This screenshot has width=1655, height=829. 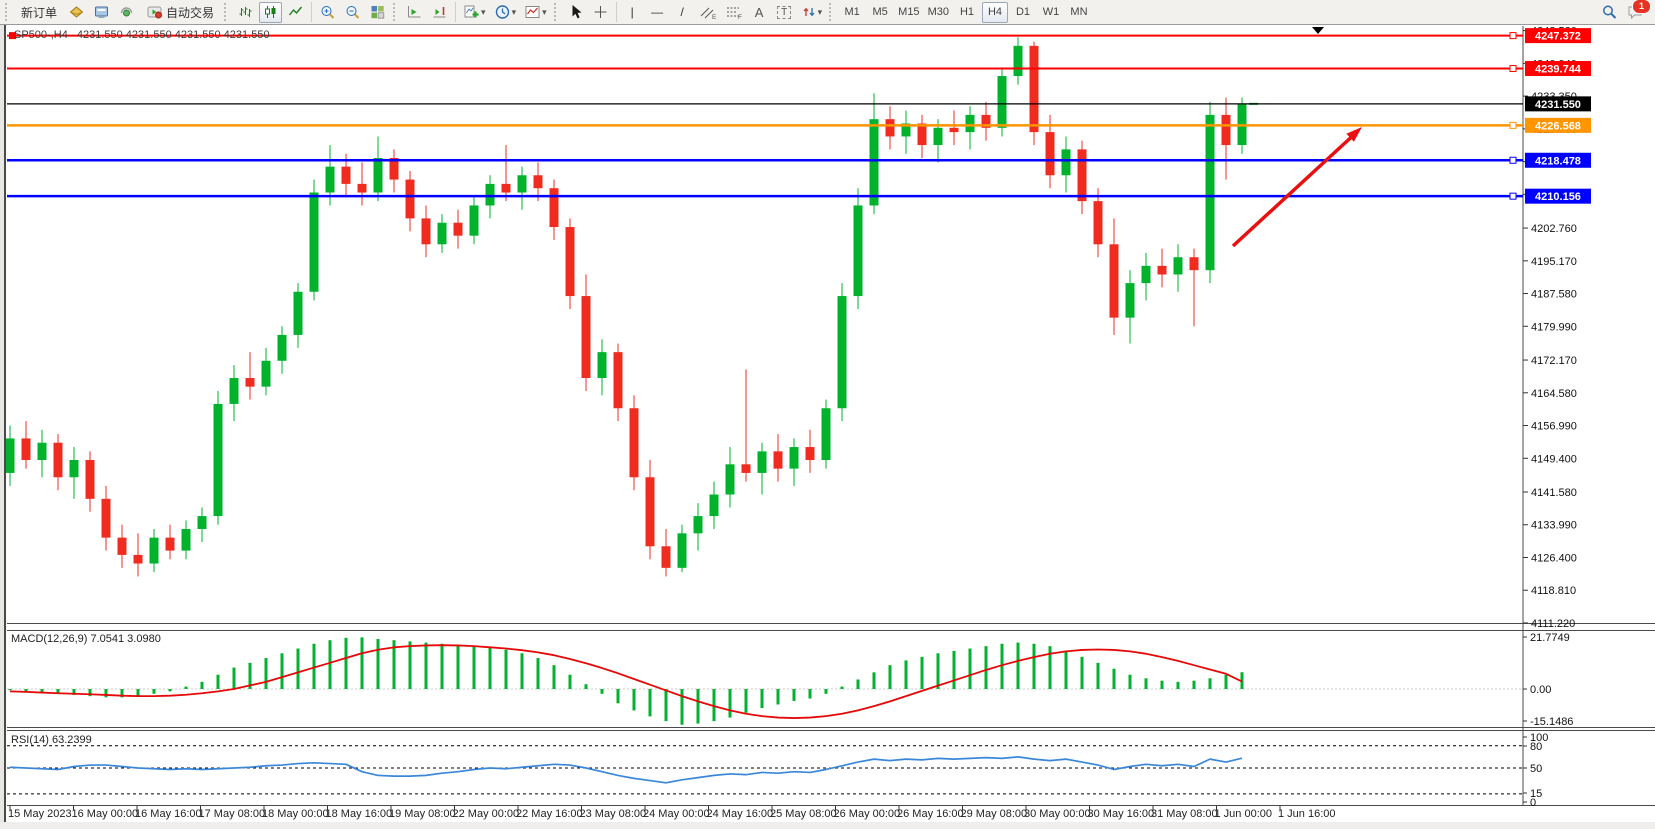 I want to click on svg-text: F, so click(x=740, y=17).